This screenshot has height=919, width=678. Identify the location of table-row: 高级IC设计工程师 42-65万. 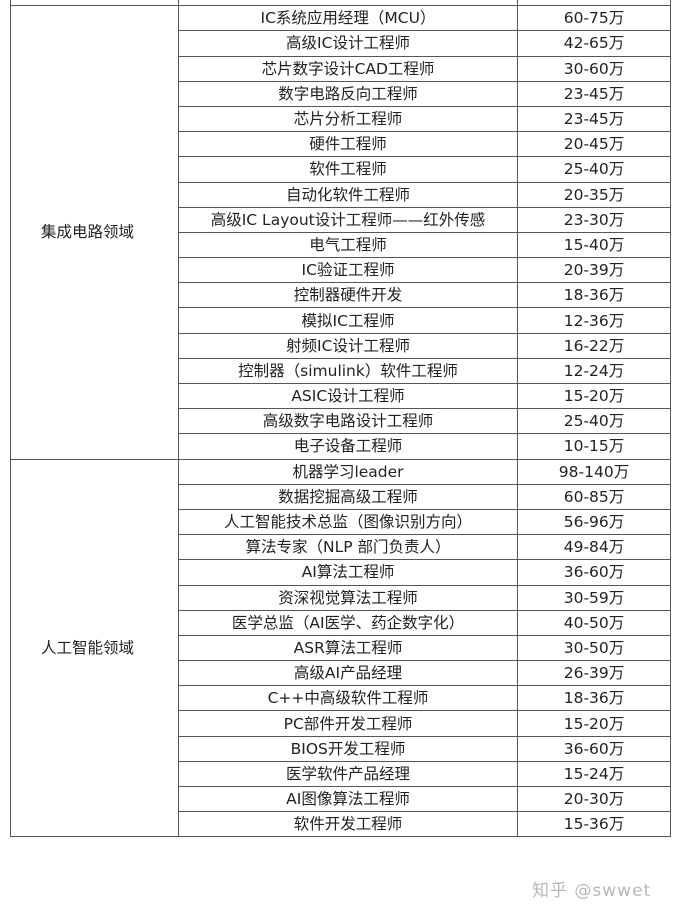
(341, 43).